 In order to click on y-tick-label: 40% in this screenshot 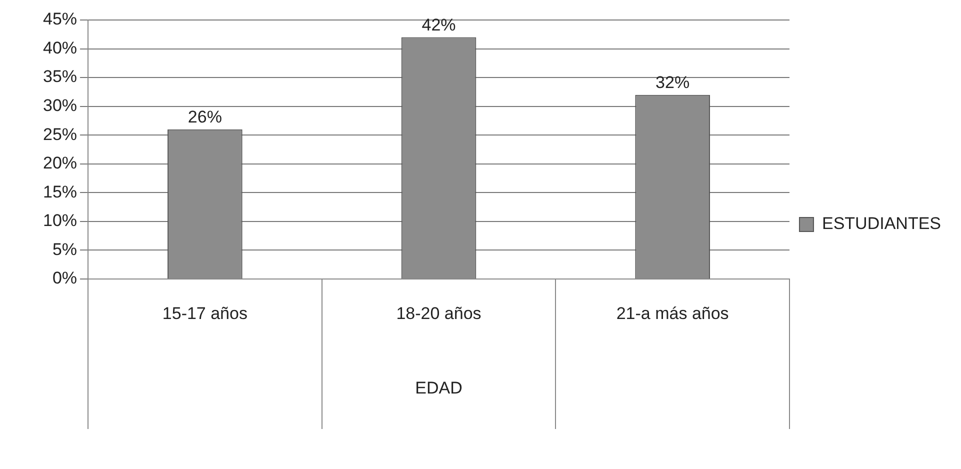, I will do `click(60, 48)`.